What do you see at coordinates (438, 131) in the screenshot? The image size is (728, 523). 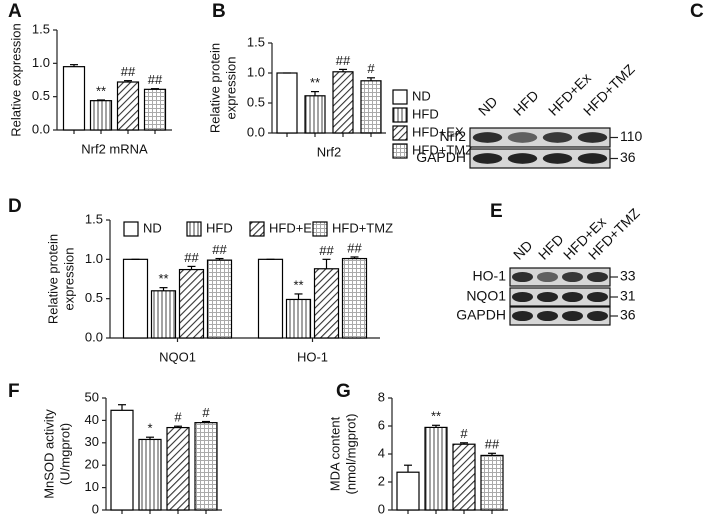 I see `legend-label: HFD+EX` at bounding box center [438, 131].